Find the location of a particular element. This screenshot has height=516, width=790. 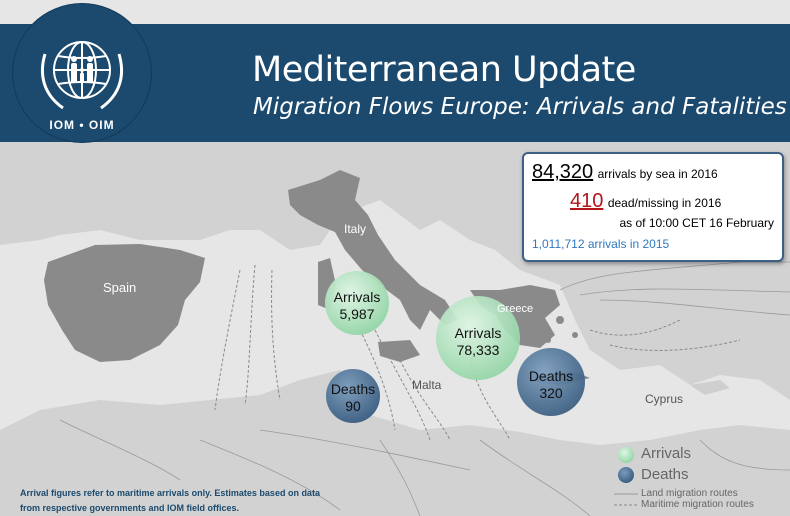

dead-missing-text: dead/missing in 2016 is located at coordinates (664, 203).